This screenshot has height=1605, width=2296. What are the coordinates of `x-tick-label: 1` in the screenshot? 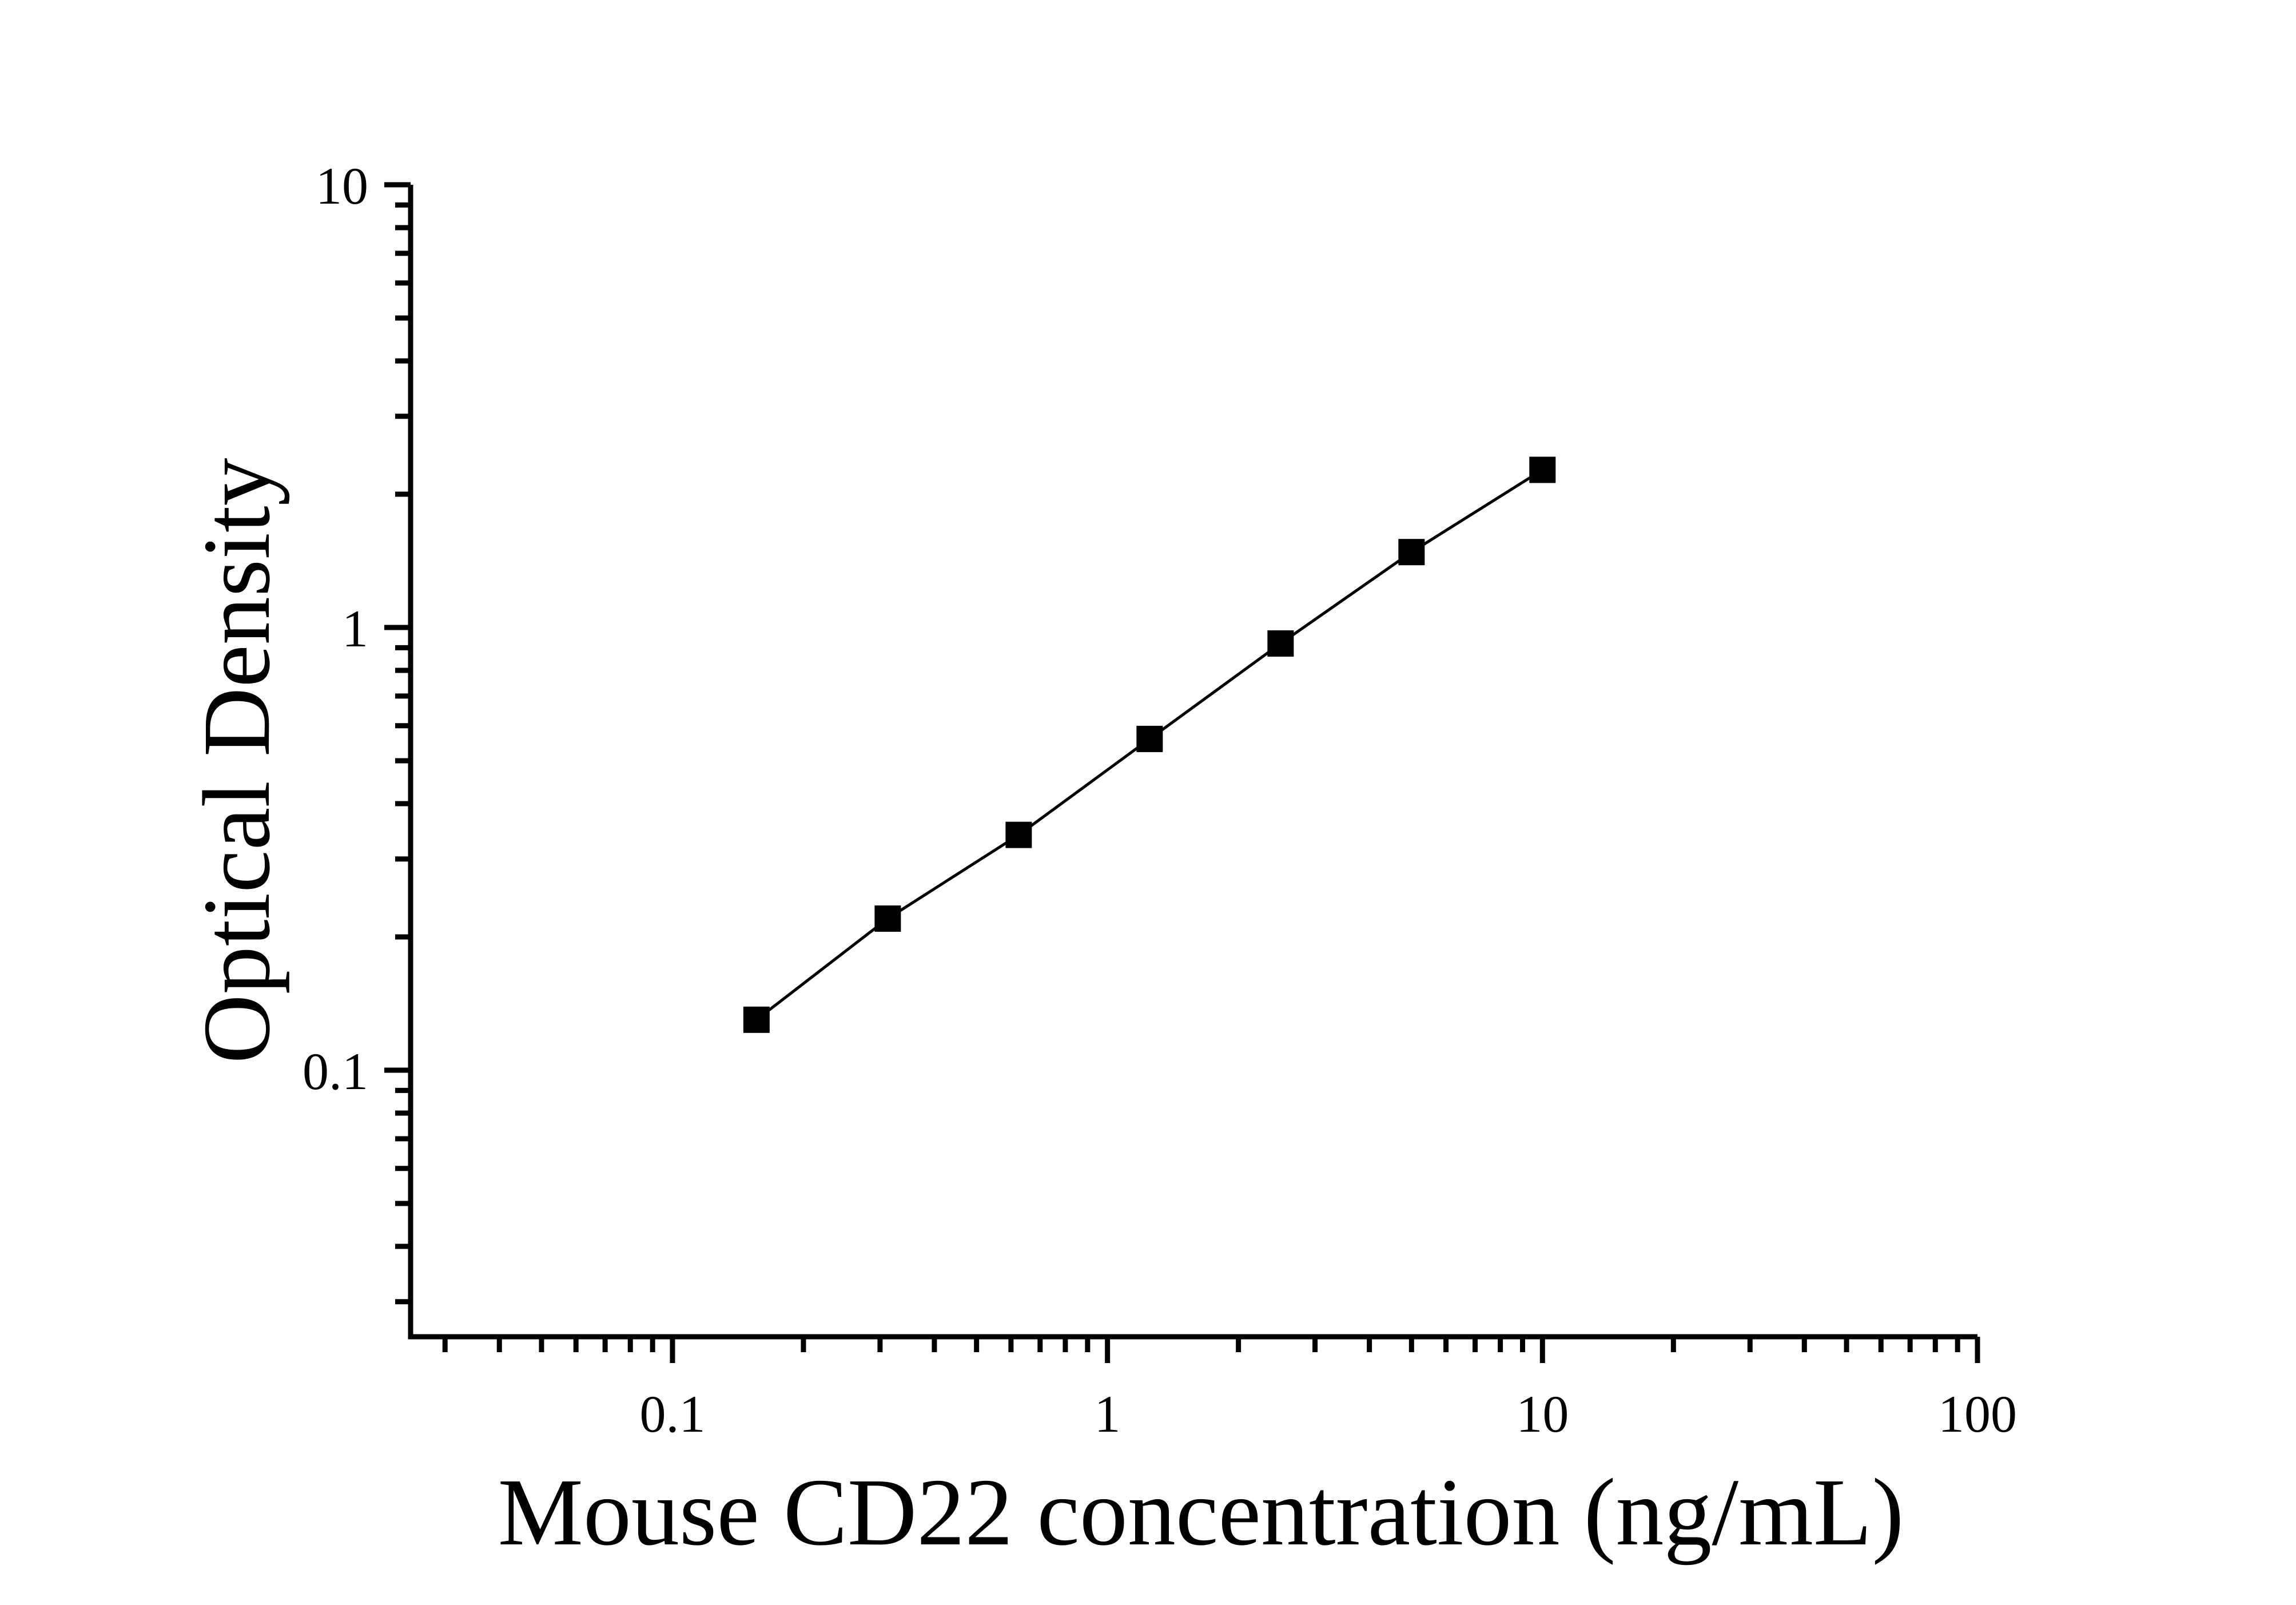 It's located at (1108, 1414).